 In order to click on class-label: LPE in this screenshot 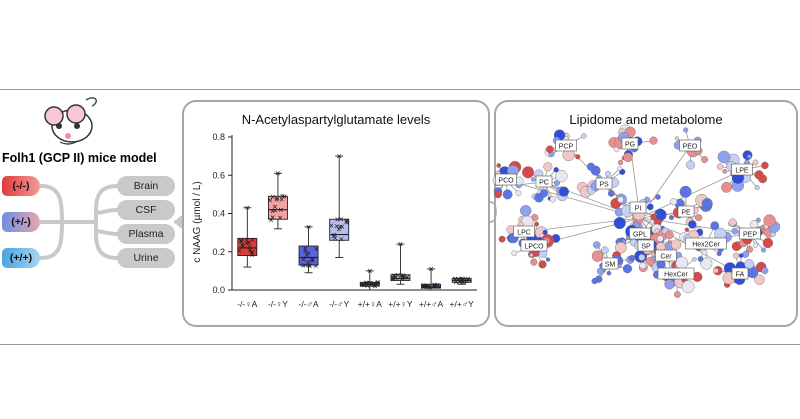, I will do `click(742, 171)`.